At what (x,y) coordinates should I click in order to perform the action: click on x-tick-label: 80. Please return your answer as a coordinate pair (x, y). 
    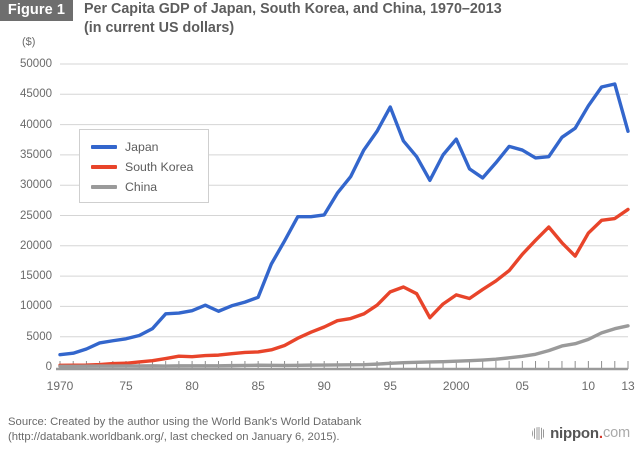
    Looking at the image, I should click on (192, 386).